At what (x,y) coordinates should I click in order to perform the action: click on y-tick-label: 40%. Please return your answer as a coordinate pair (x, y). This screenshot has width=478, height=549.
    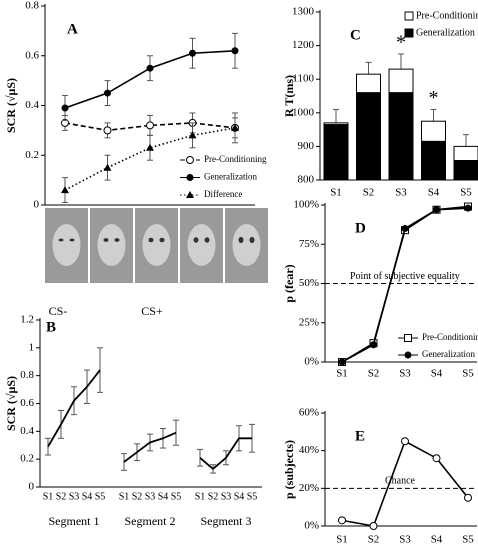
    Looking at the image, I should click on (309, 450).